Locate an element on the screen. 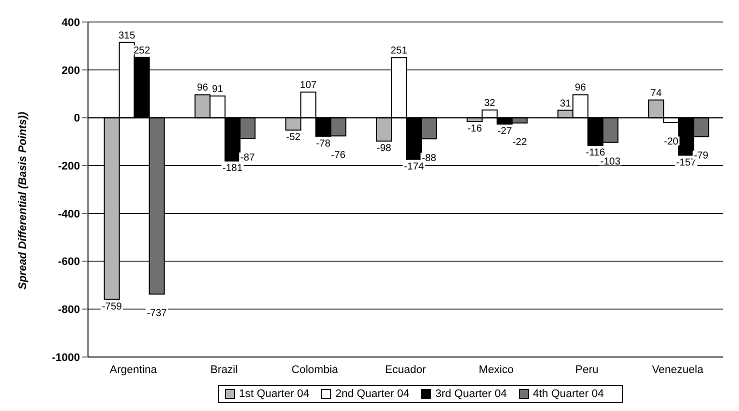 This screenshot has height=411, width=739. data-label: -16 is located at coordinates (474, 129).